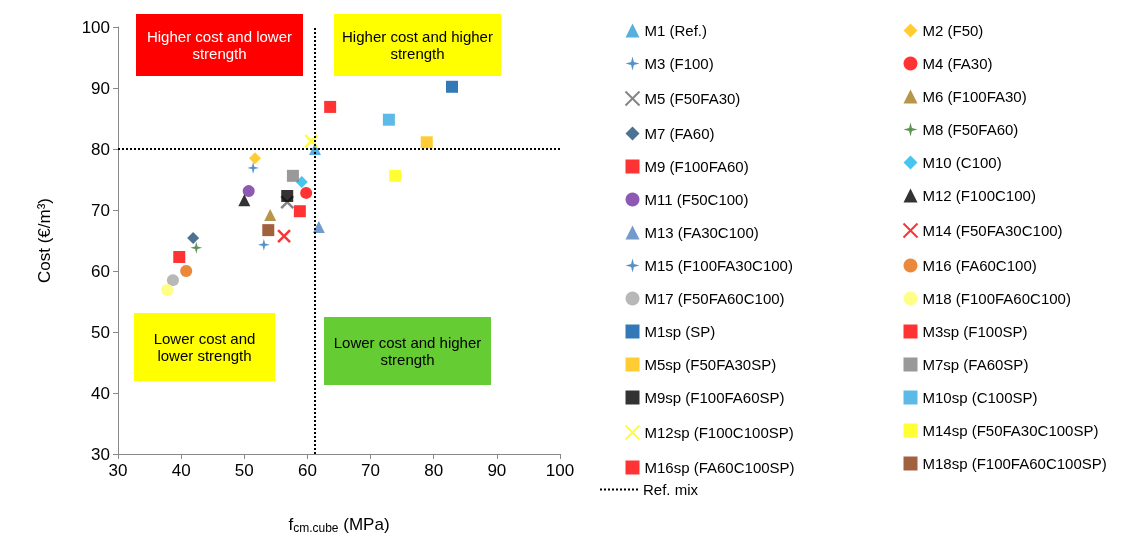  I want to click on legend-label: M7 (FA60), so click(679, 133).